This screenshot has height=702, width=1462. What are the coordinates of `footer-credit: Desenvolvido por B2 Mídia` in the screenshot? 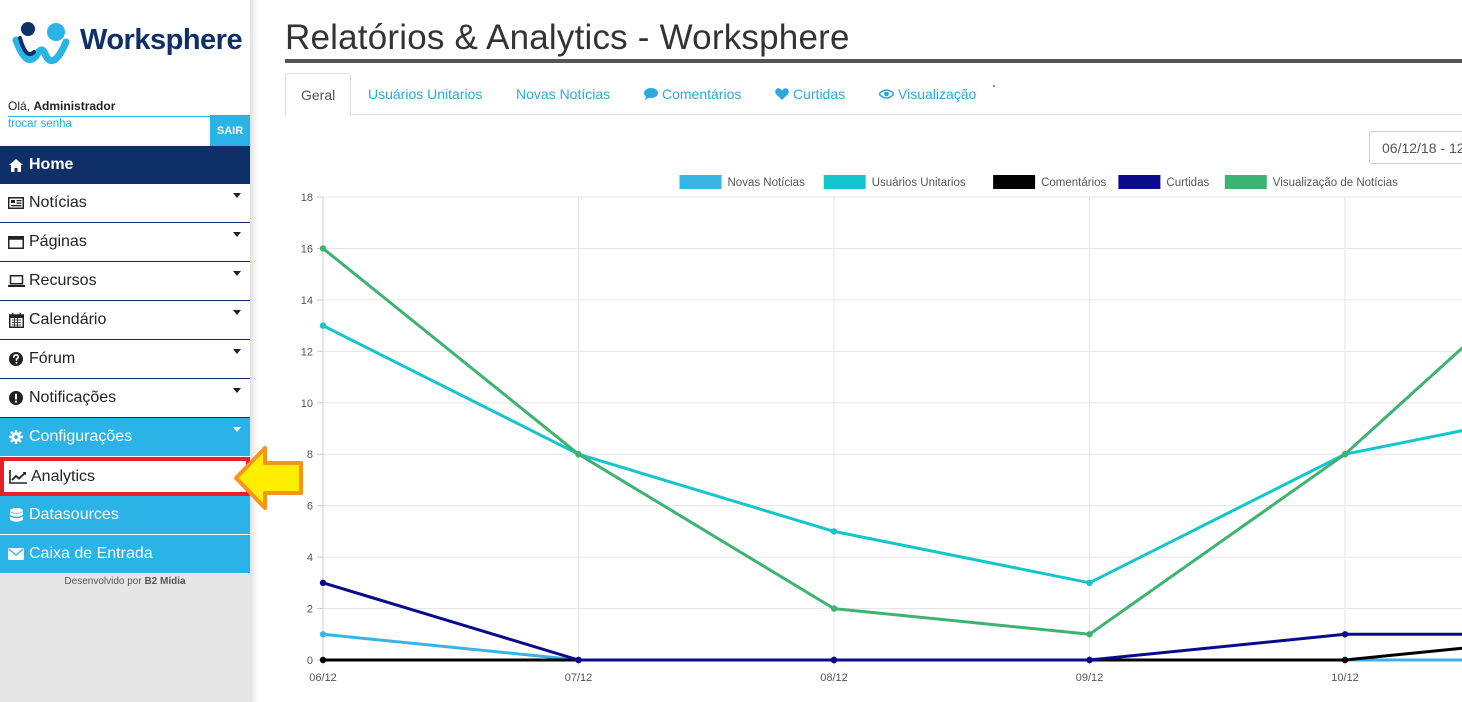 It's located at (125, 581).